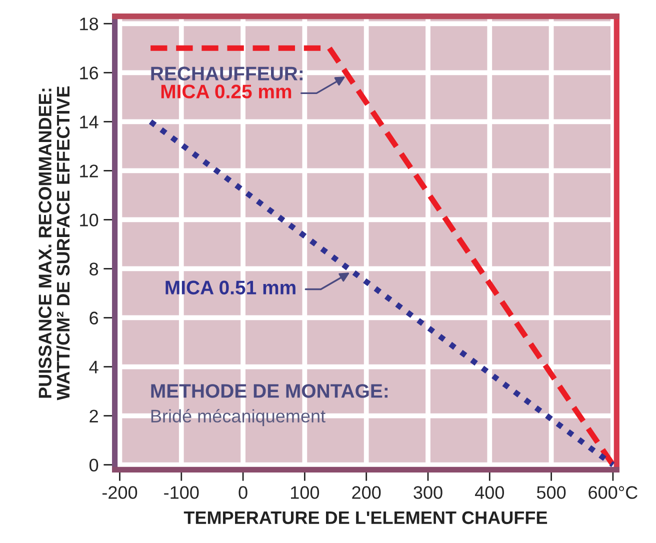 This screenshot has height=543, width=656. I want to click on y-tick-label: 8, so click(94, 269).